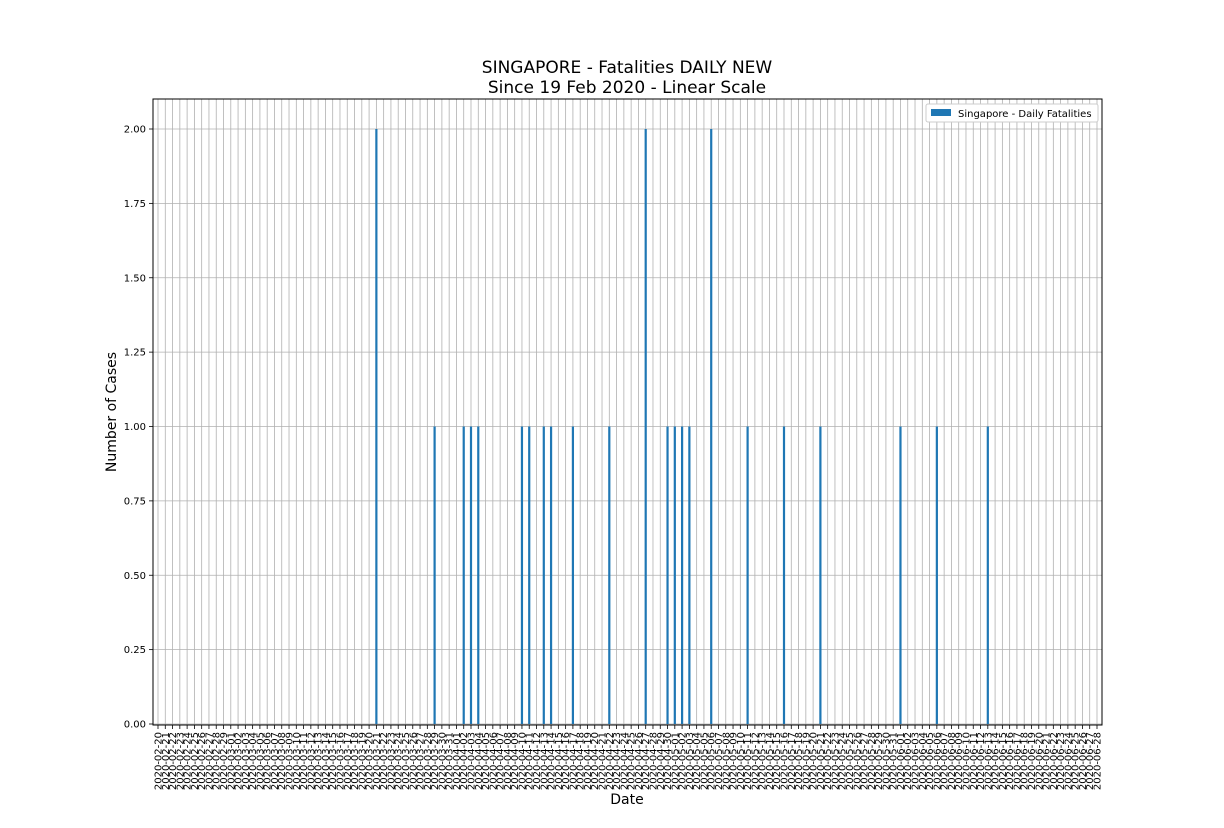 This screenshot has width=1224, height=828. I want to click on x-tick-label: 2020-06-08, so click(952, 761).